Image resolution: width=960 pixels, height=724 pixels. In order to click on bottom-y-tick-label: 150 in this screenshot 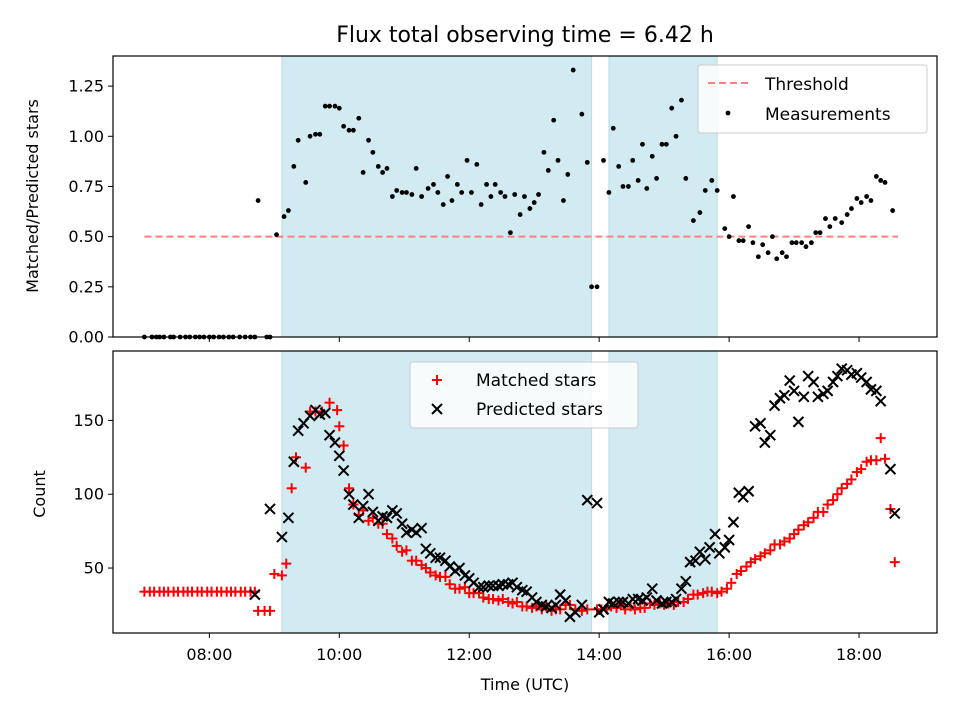, I will do `click(88, 420)`.